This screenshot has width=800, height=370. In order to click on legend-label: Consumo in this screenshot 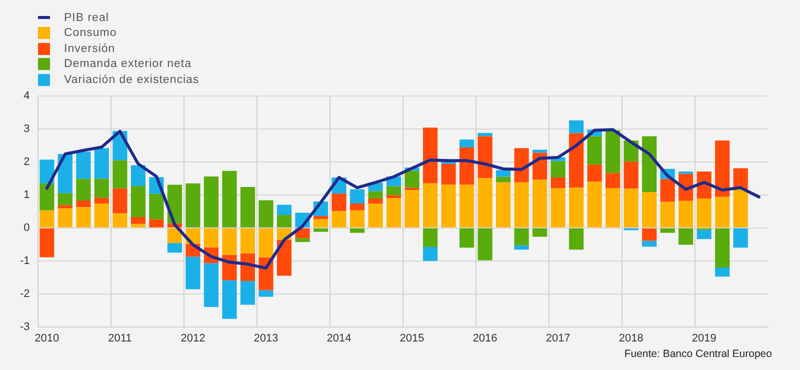, I will do `click(90, 33)`.